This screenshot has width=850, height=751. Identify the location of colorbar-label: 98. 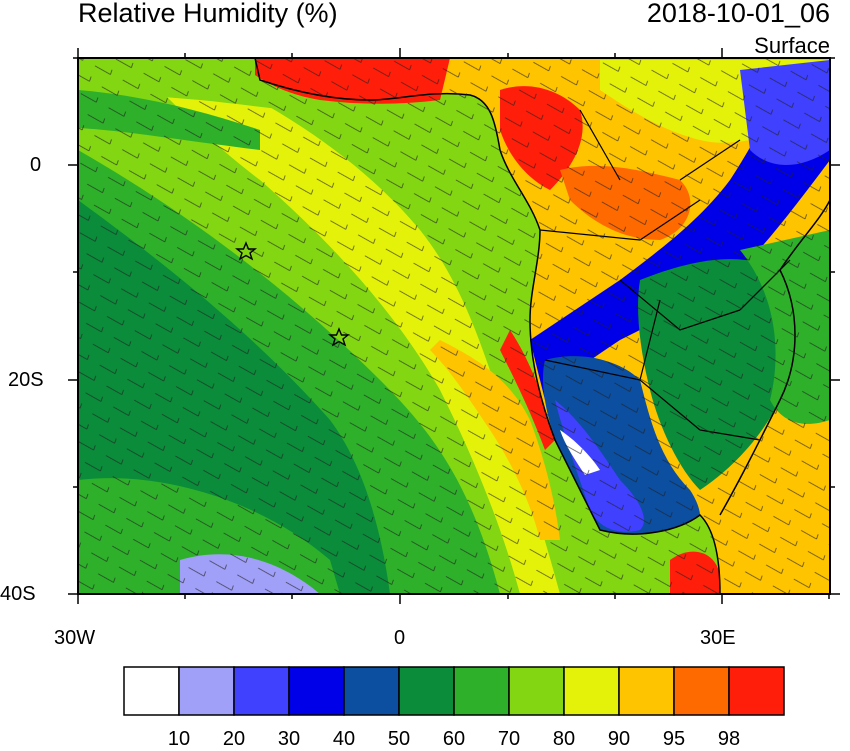
(729, 739).